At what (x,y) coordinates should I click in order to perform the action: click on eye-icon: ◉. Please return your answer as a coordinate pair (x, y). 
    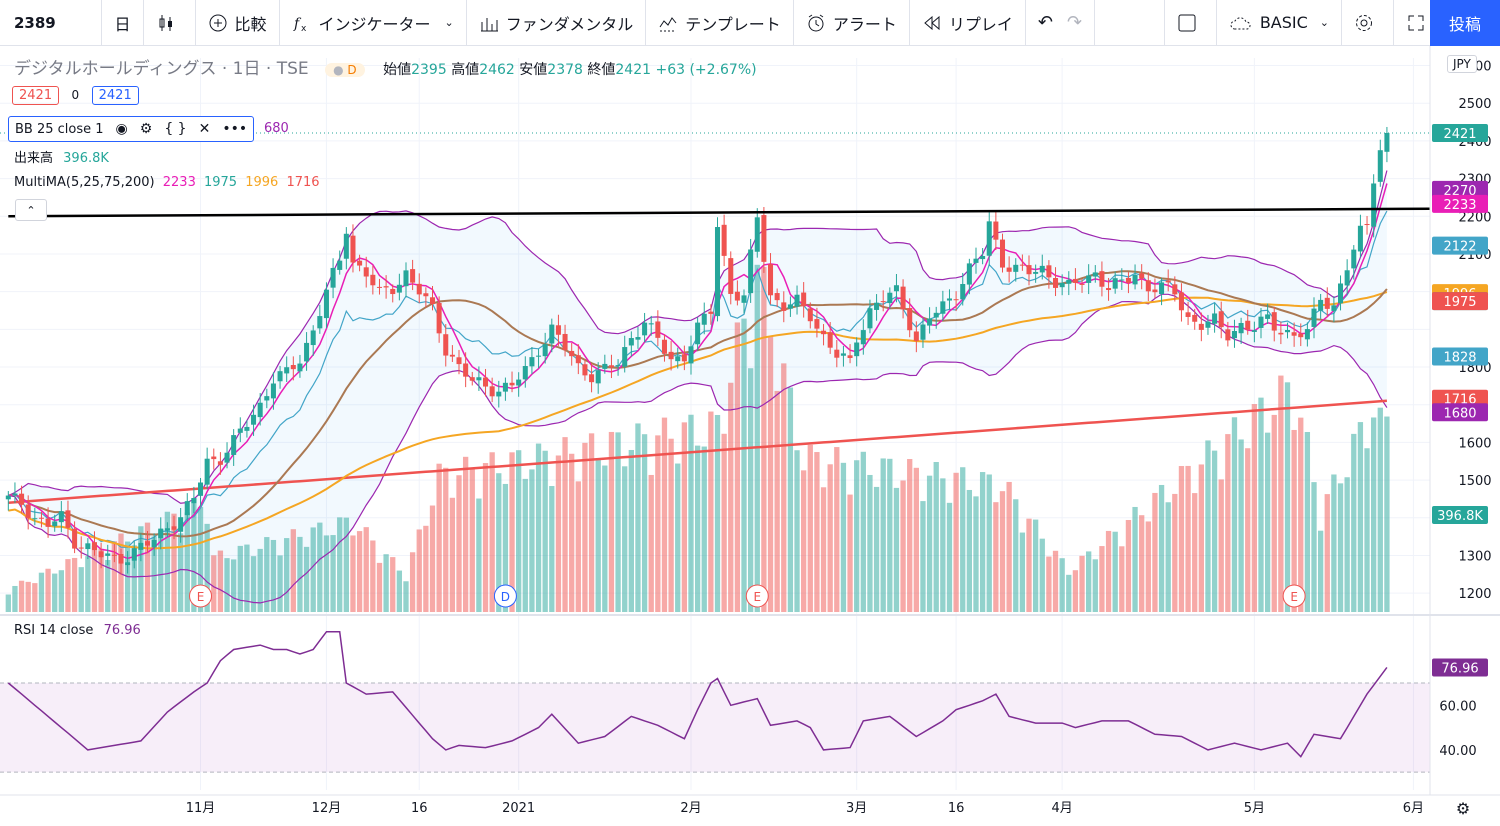
    Looking at the image, I should click on (121, 129).